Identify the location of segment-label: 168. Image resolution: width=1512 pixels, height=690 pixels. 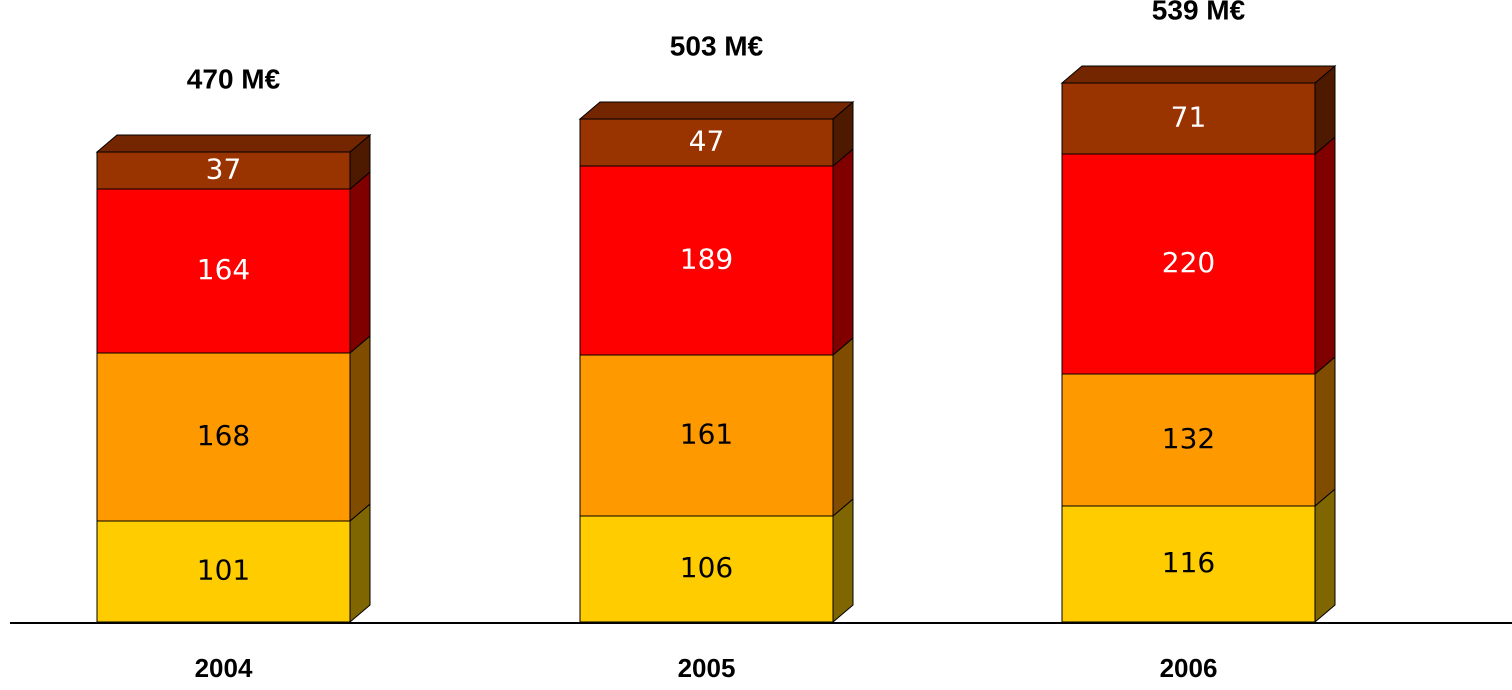
(223, 435).